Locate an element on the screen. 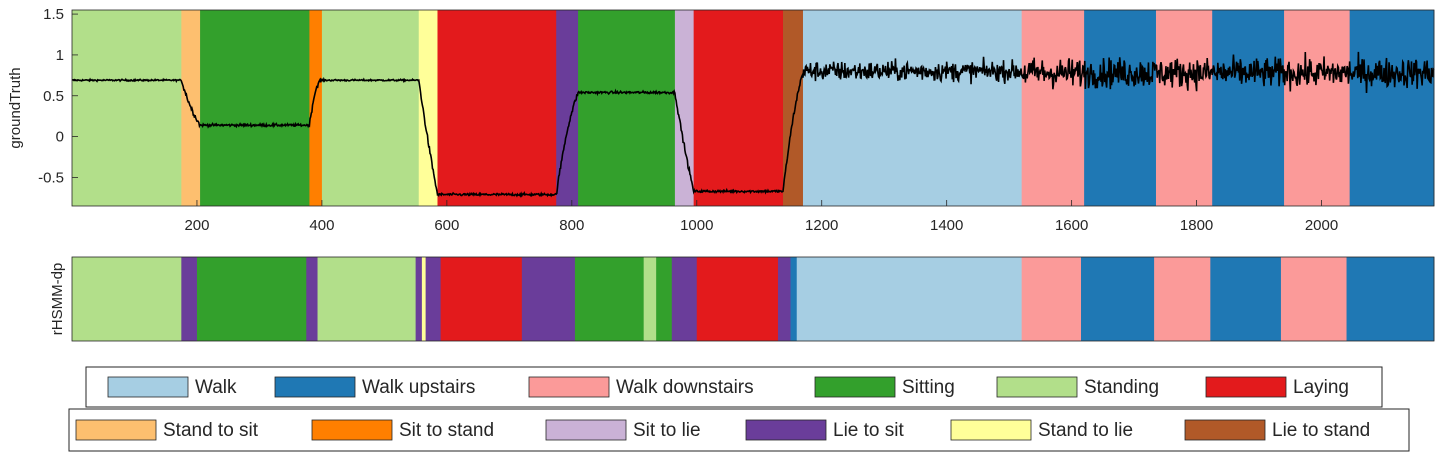 The height and width of the screenshot is (470, 1447). x-tick-label: 200 is located at coordinates (196, 225).